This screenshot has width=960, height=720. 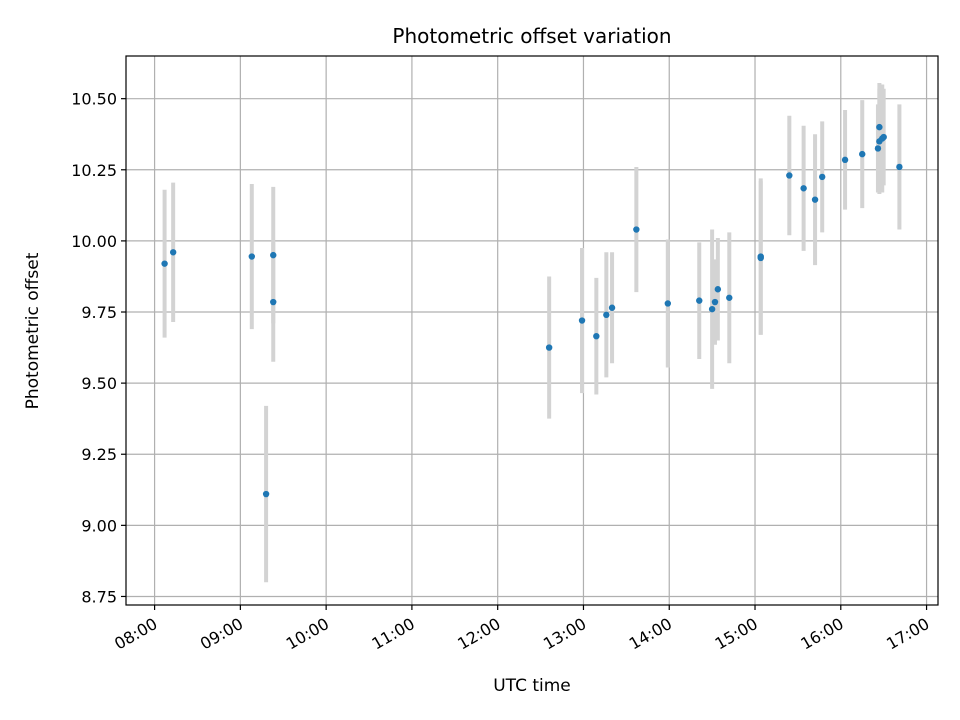 What do you see at coordinates (99, 383) in the screenshot?
I see `y-tick-label: 9.50` at bounding box center [99, 383].